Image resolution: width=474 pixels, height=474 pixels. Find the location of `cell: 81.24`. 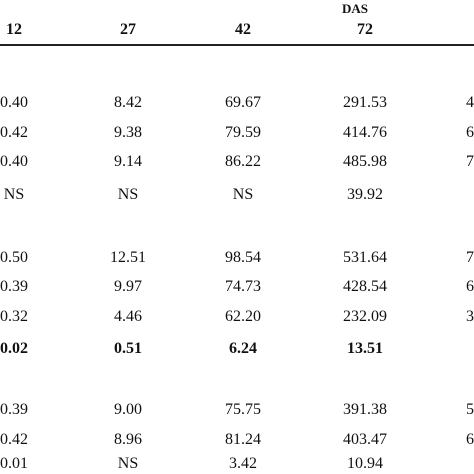

cell: 81.24 is located at coordinates (243, 439).